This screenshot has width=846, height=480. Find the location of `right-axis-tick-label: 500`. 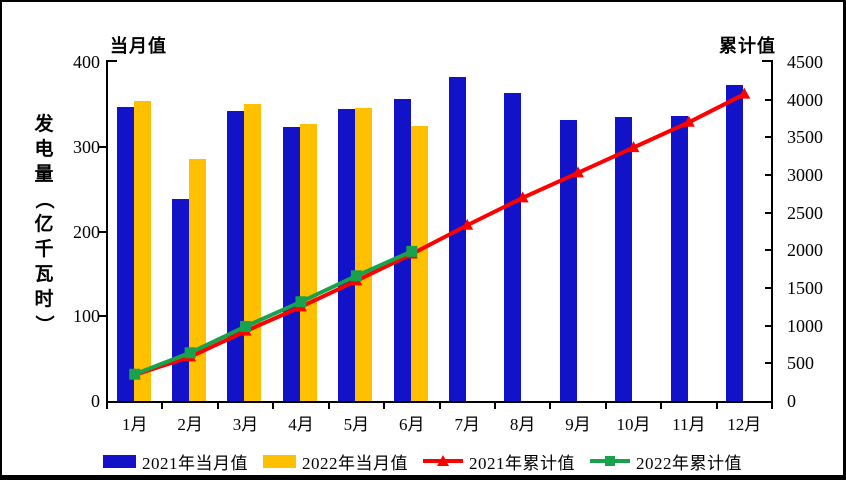

right-axis-tick-label: 500 is located at coordinates (800, 363).